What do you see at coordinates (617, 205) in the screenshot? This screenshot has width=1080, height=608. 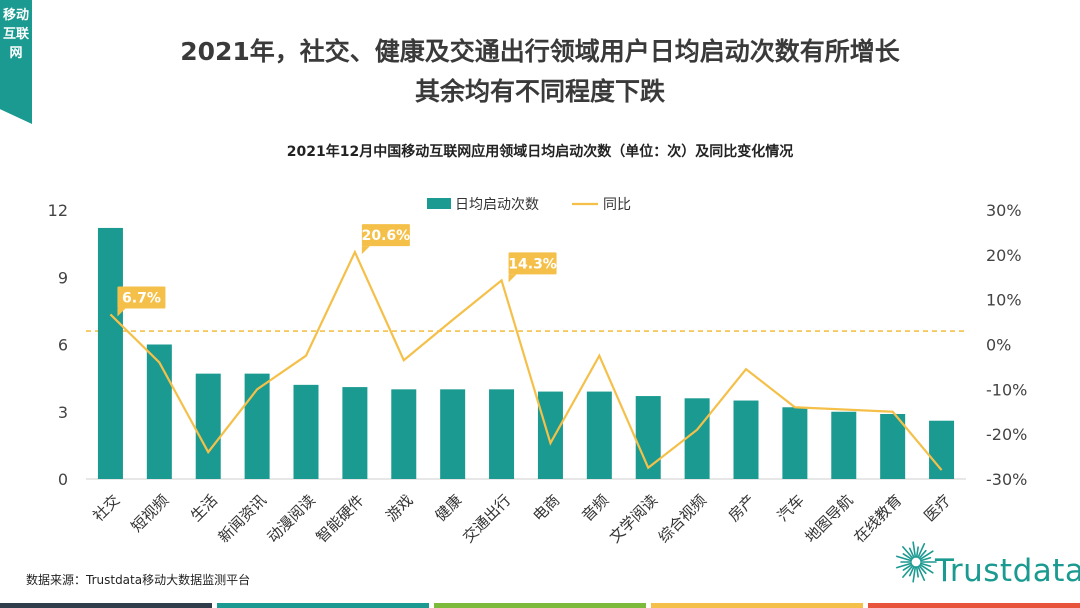 I see `legend-line-label: 同比` at bounding box center [617, 205].